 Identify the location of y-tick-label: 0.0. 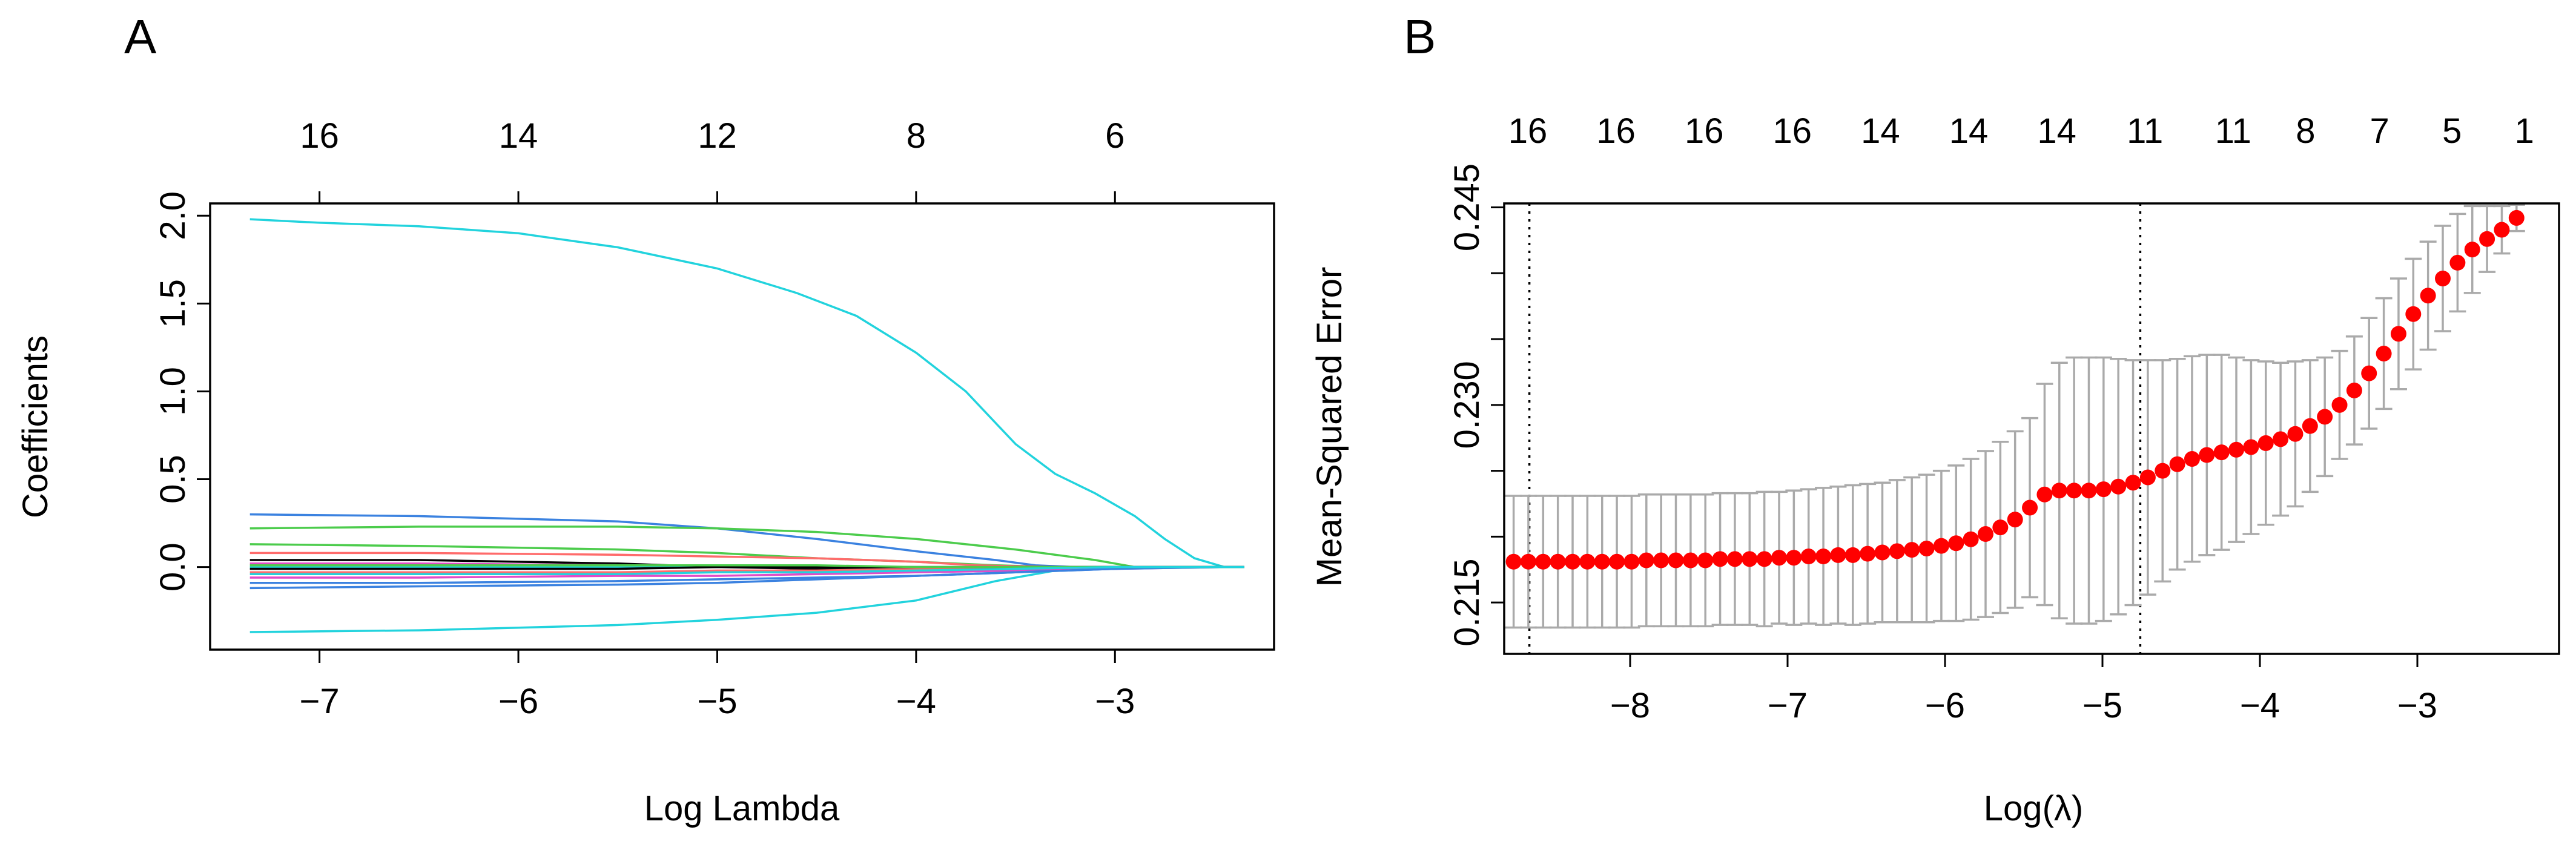
(173, 567).